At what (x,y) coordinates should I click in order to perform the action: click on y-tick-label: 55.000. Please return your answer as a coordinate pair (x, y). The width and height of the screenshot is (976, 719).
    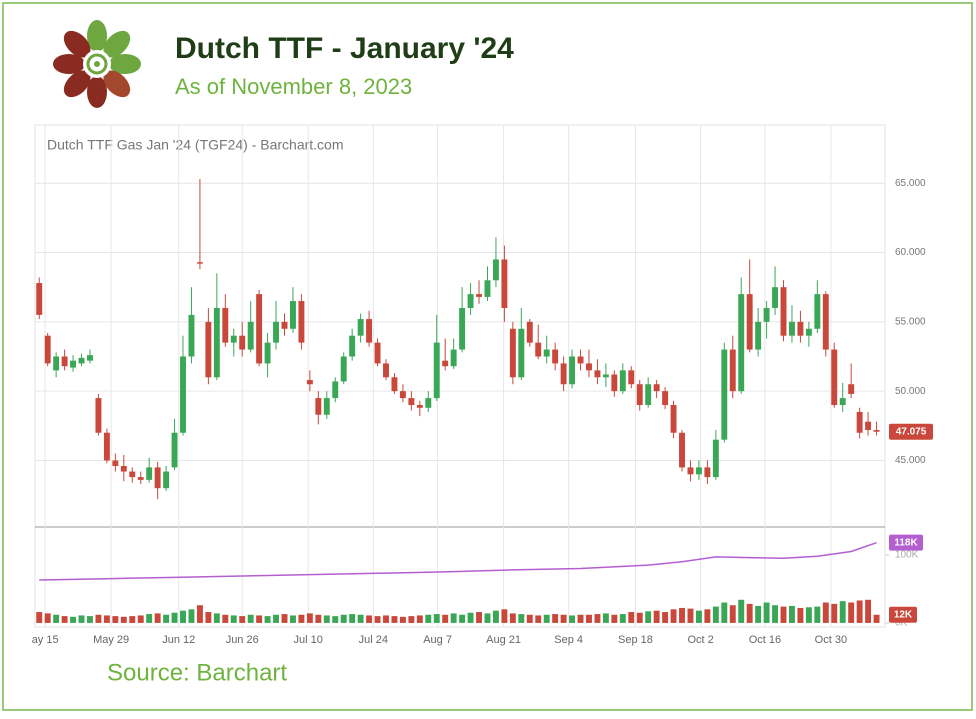
    Looking at the image, I should click on (910, 321).